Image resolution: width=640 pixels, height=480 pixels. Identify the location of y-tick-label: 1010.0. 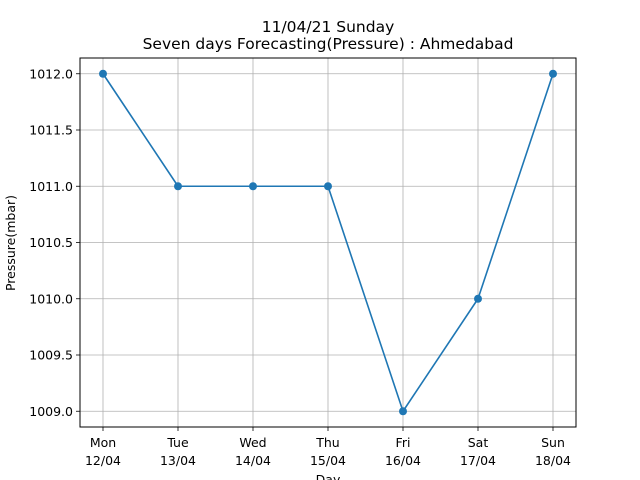
(51, 298).